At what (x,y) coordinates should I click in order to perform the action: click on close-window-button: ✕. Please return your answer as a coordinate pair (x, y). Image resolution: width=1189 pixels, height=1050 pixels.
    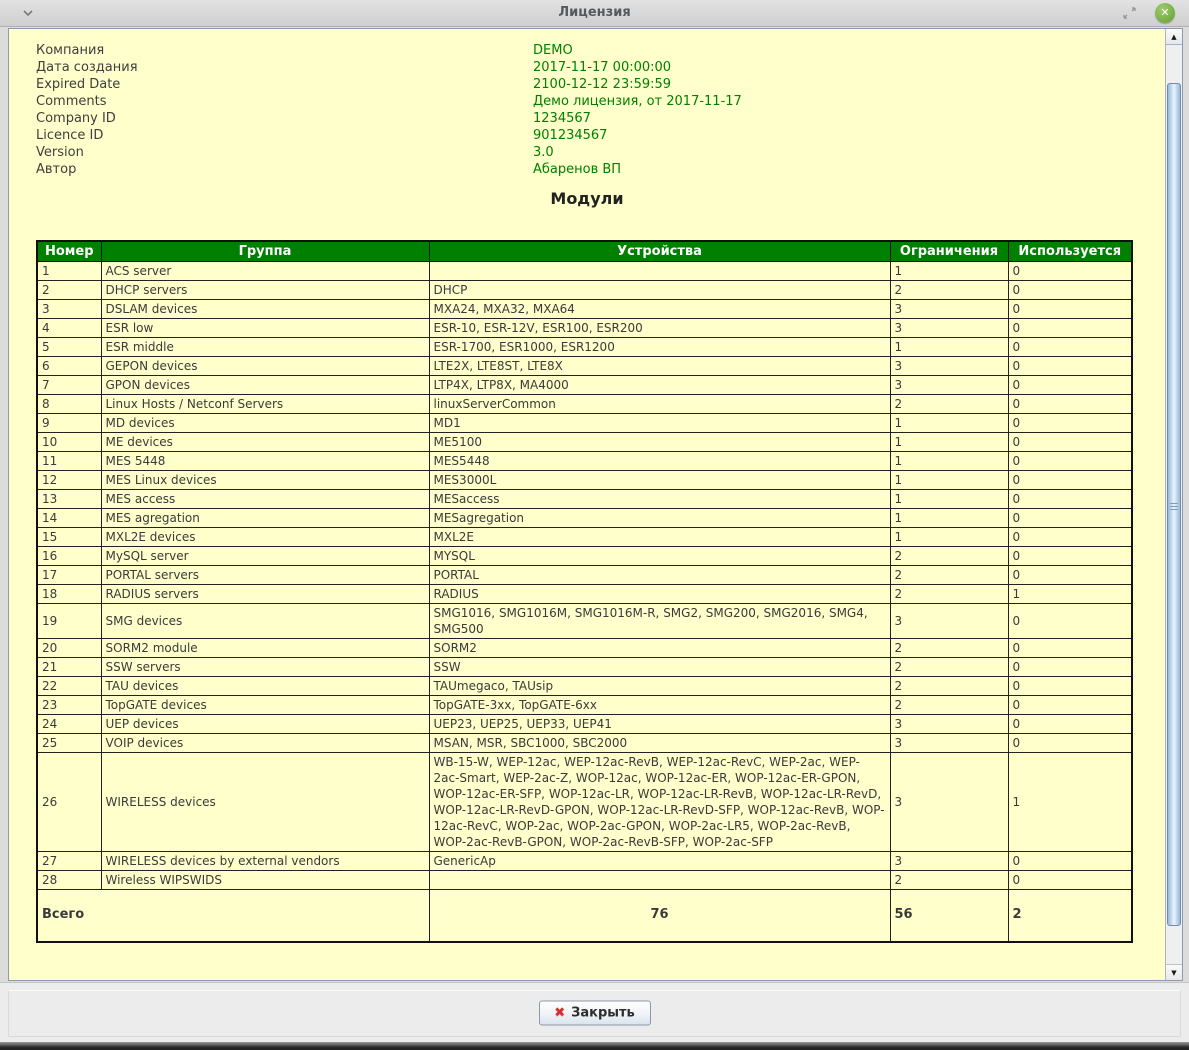
    Looking at the image, I should click on (1165, 13).